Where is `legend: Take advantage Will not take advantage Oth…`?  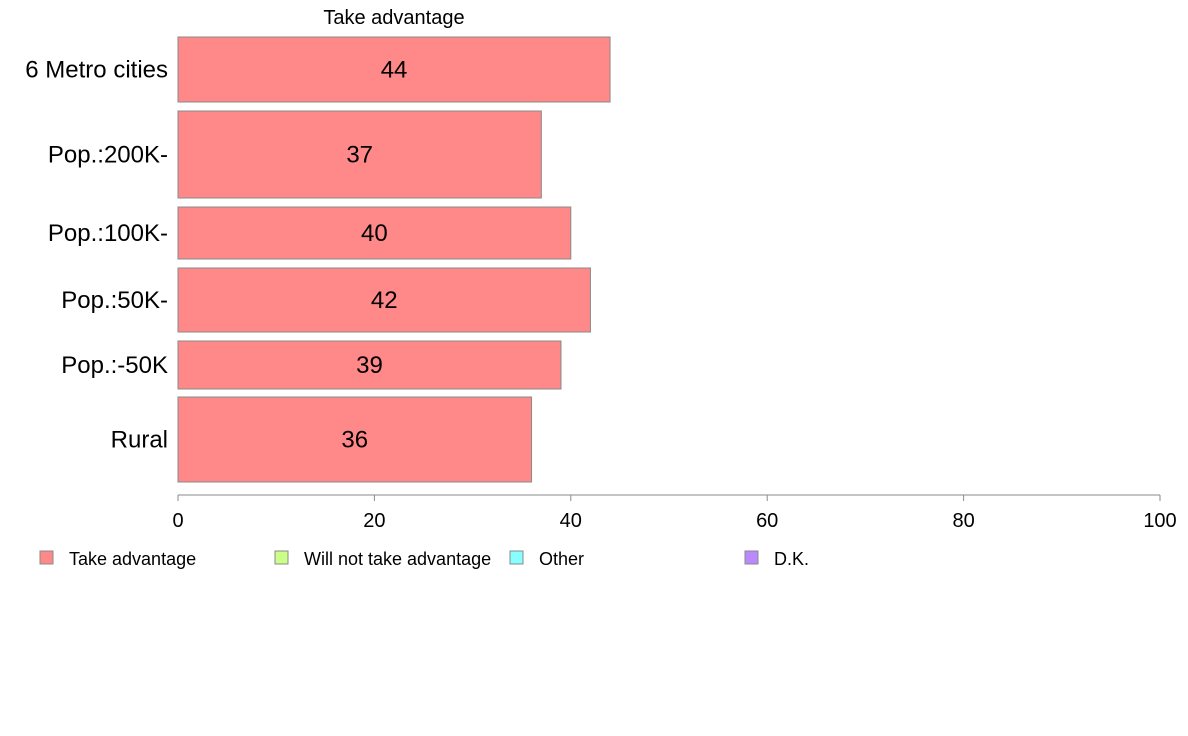 legend: Take advantage Will not take advantage Oth… is located at coordinates (424, 559).